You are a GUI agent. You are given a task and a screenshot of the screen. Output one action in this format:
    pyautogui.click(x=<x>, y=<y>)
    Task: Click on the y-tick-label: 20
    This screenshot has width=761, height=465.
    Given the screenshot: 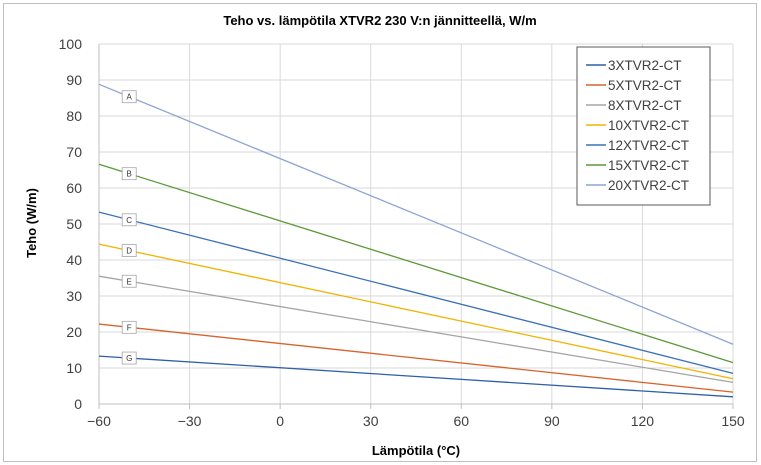 What is the action you would take?
    pyautogui.click(x=74, y=332)
    